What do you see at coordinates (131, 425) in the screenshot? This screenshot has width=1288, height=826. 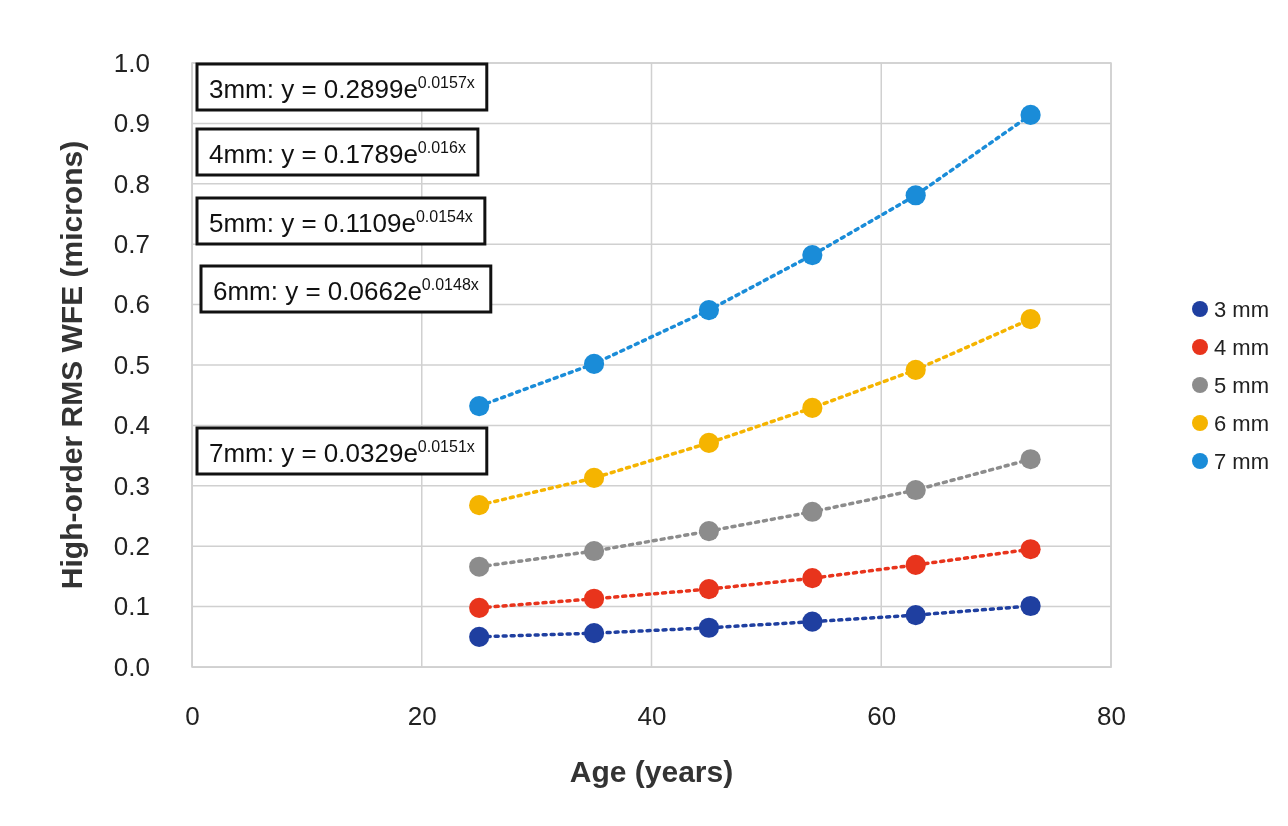 I see `y-tick-label: 0.4` at bounding box center [131, 425].